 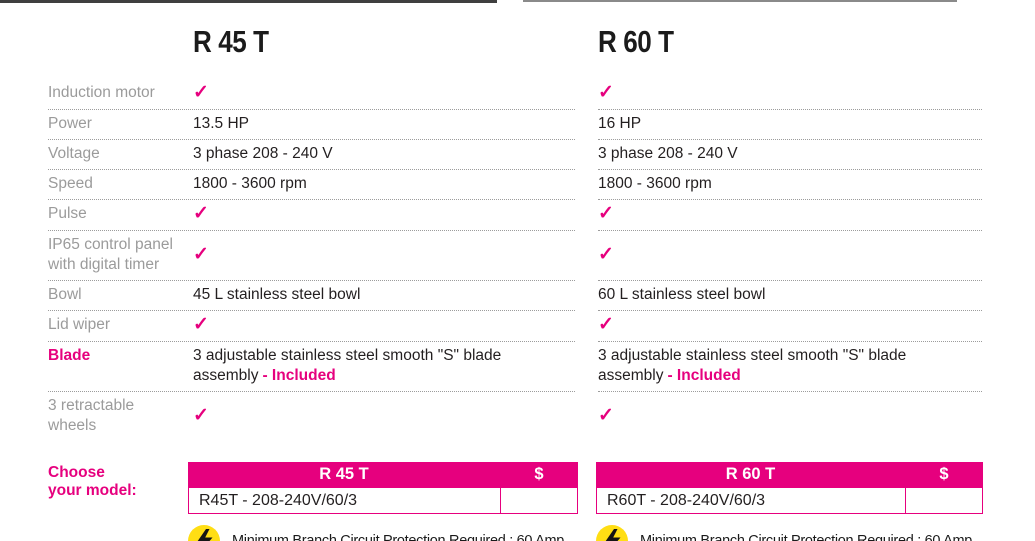 What do you see at coordinates (110, 254) in the screenshot?
I see `spec-label: IP65 control panel with digital timer` at bounding box center [110, 254].